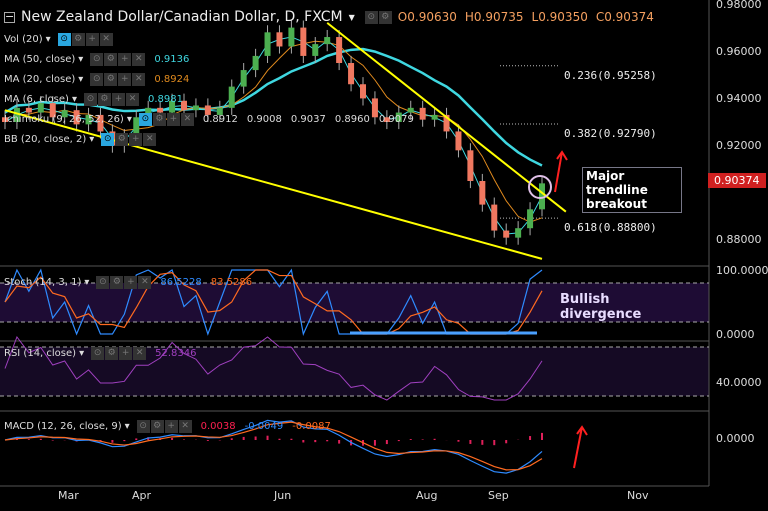 The height and width of the screenshot is (511, 768). I want to click on legend-ma20: MA (20, close) ▾ ⊙ ⚙ + ✕ 0.8924, so click(97, 79).